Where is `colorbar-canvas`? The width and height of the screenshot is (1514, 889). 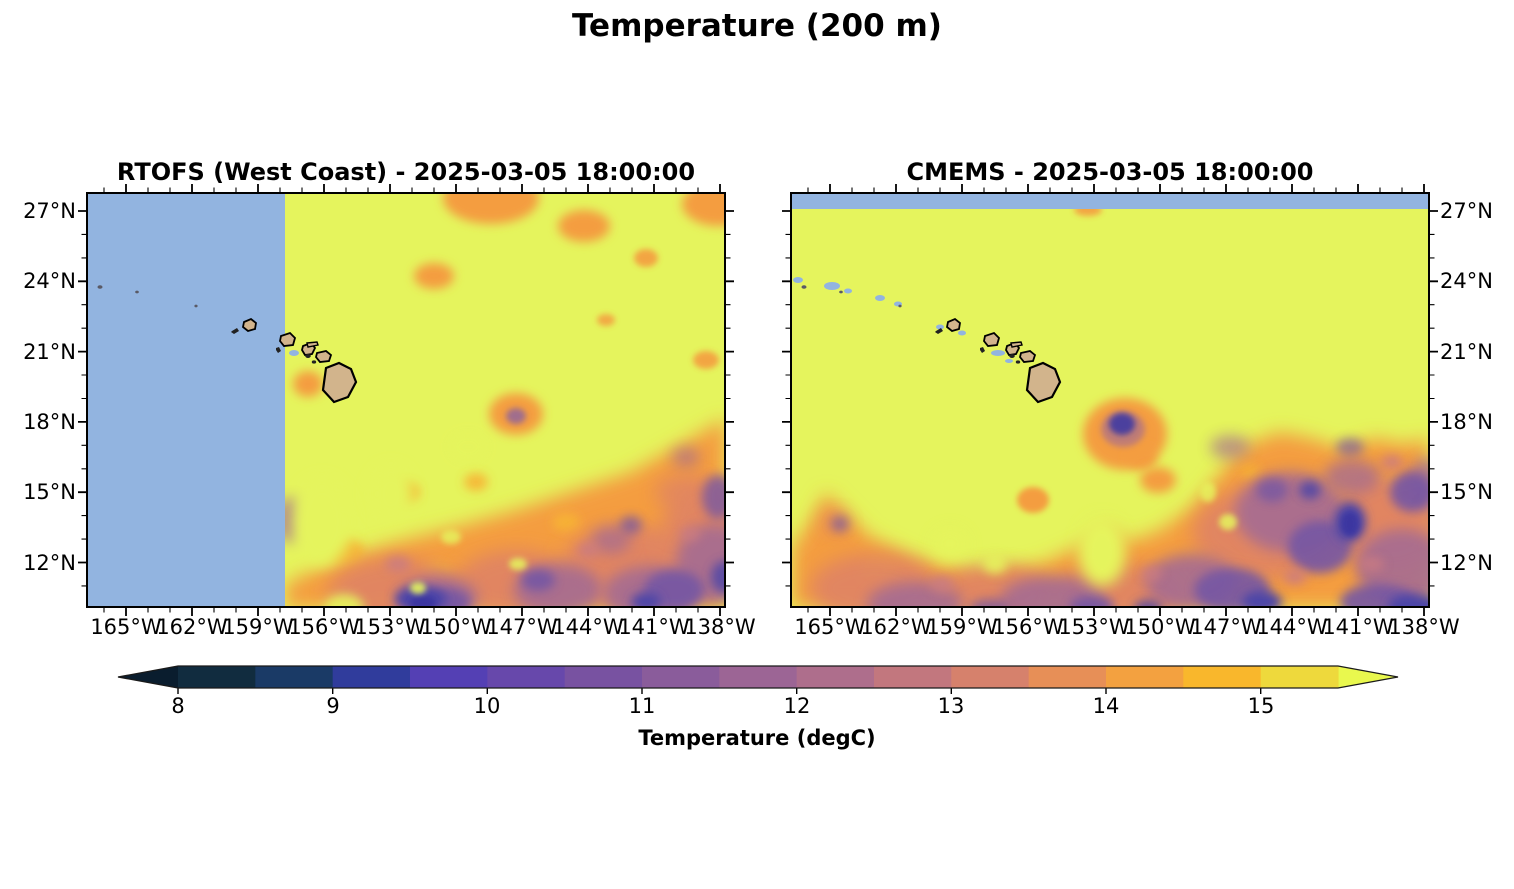 colorbar-canvas is located at coordinates (758, 679).